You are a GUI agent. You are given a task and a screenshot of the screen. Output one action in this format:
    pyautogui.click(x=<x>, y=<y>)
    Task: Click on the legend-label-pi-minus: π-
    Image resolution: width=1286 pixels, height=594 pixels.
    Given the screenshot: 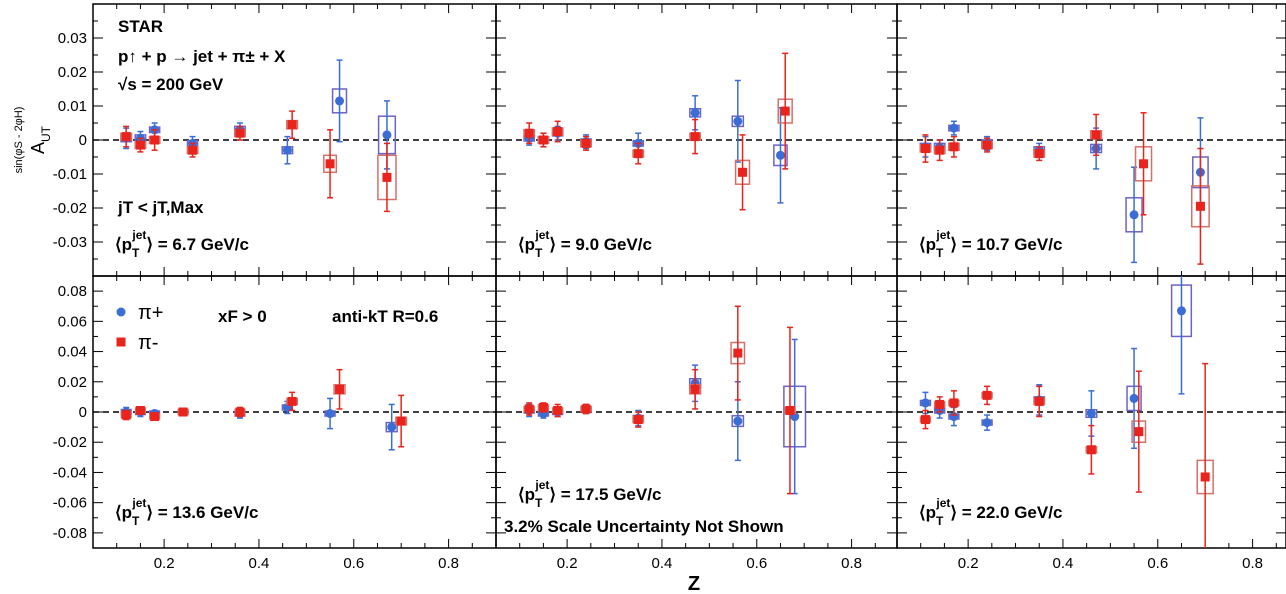 What is the action you would take?
    pyautogui.click(x=148, y=343)
    